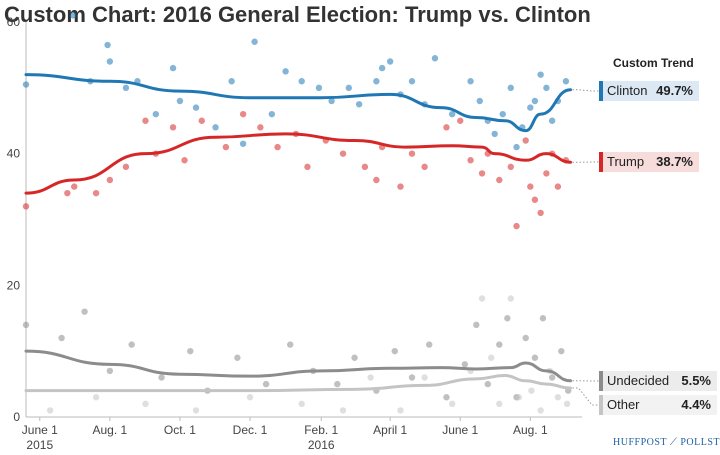 The image size is (720, 455). Describe the element at coordinates (110, 430) in the screenshot. I see `x-tick-label: Aug. 1` at that location.